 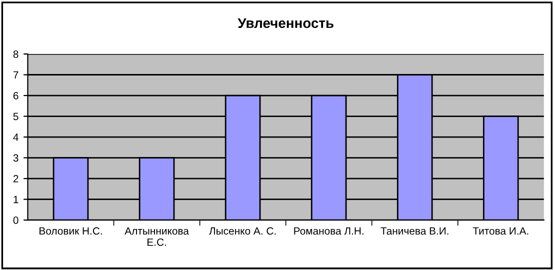 I want to click on x-tick-label: Алтынникова Е.С., so click(x=156, y=236).